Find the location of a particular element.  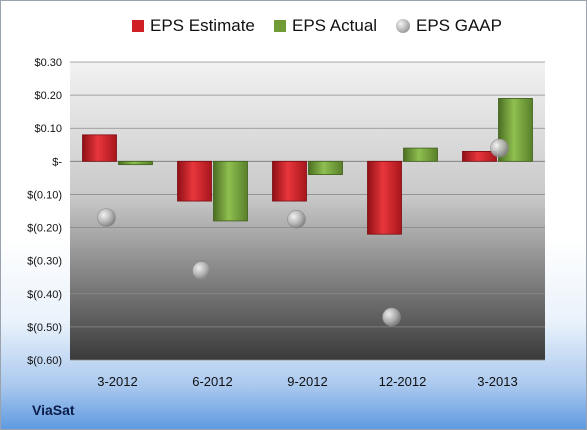

y-tick-label: $0.10 is located at coordinates (48, 129).